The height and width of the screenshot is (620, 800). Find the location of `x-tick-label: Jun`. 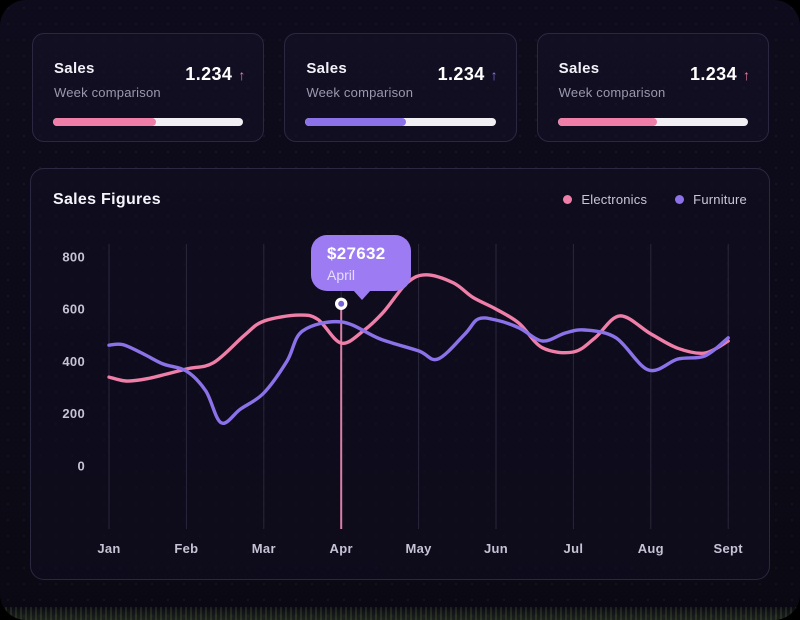

x-tick-label: Jun is located at coordinates (496, 548).